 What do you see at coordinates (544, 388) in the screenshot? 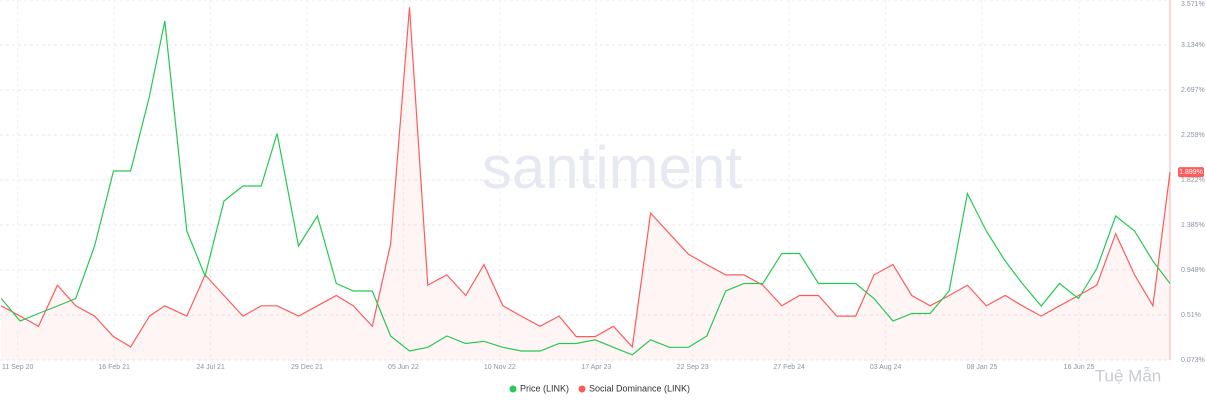
I see `legend-label: Price (LINK)` at bounding box center [544, 388].